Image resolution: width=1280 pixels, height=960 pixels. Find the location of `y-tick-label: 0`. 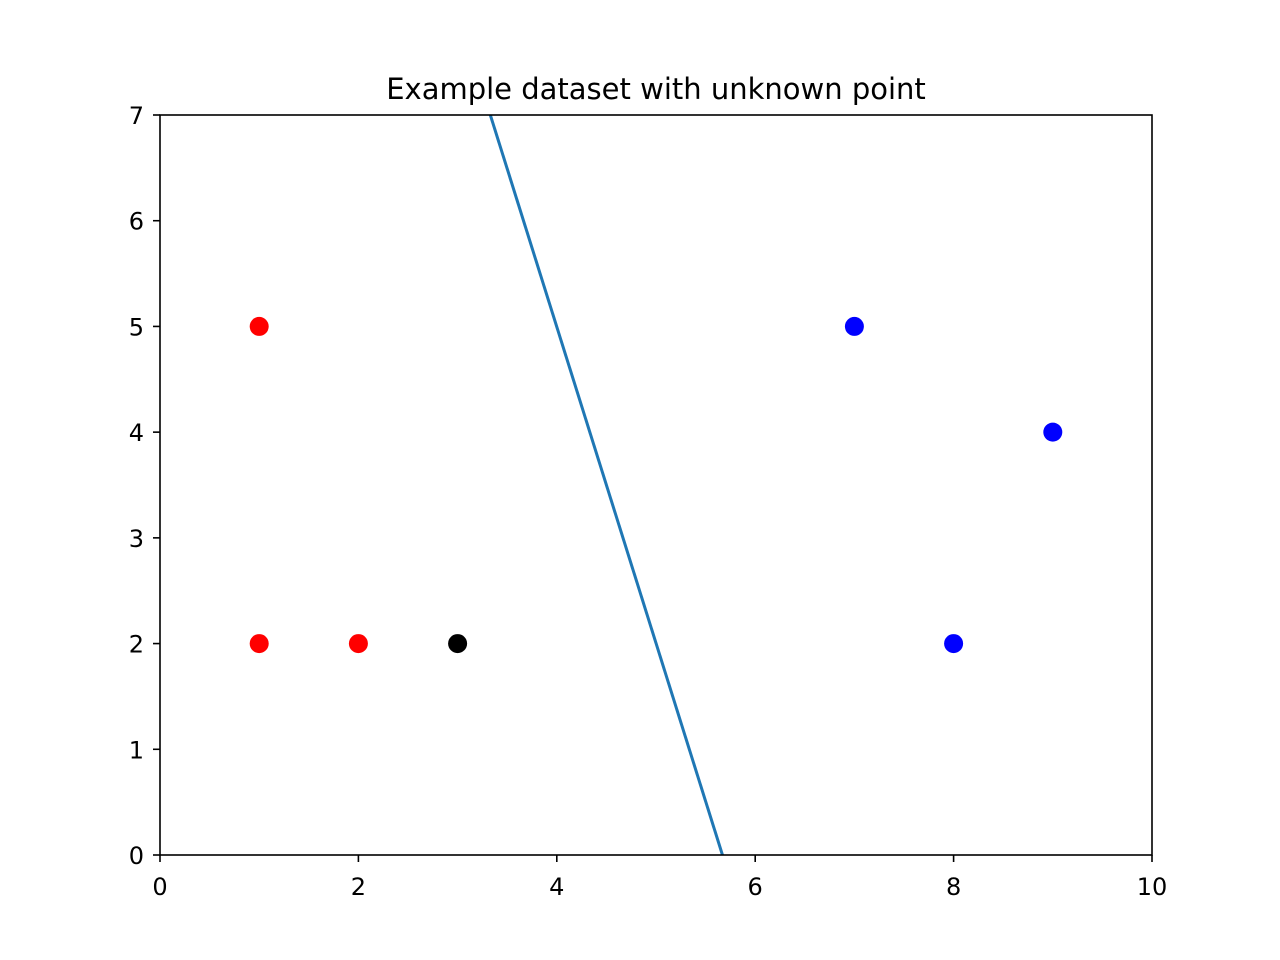

y-tick-label: 0 is located at coordinates (136, 856).